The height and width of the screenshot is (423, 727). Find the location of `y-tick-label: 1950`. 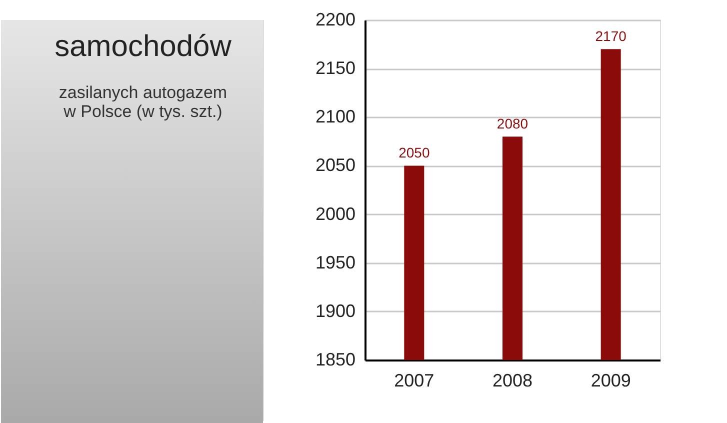

y-tick-label: 1950 is located at coordinates (335, 262).